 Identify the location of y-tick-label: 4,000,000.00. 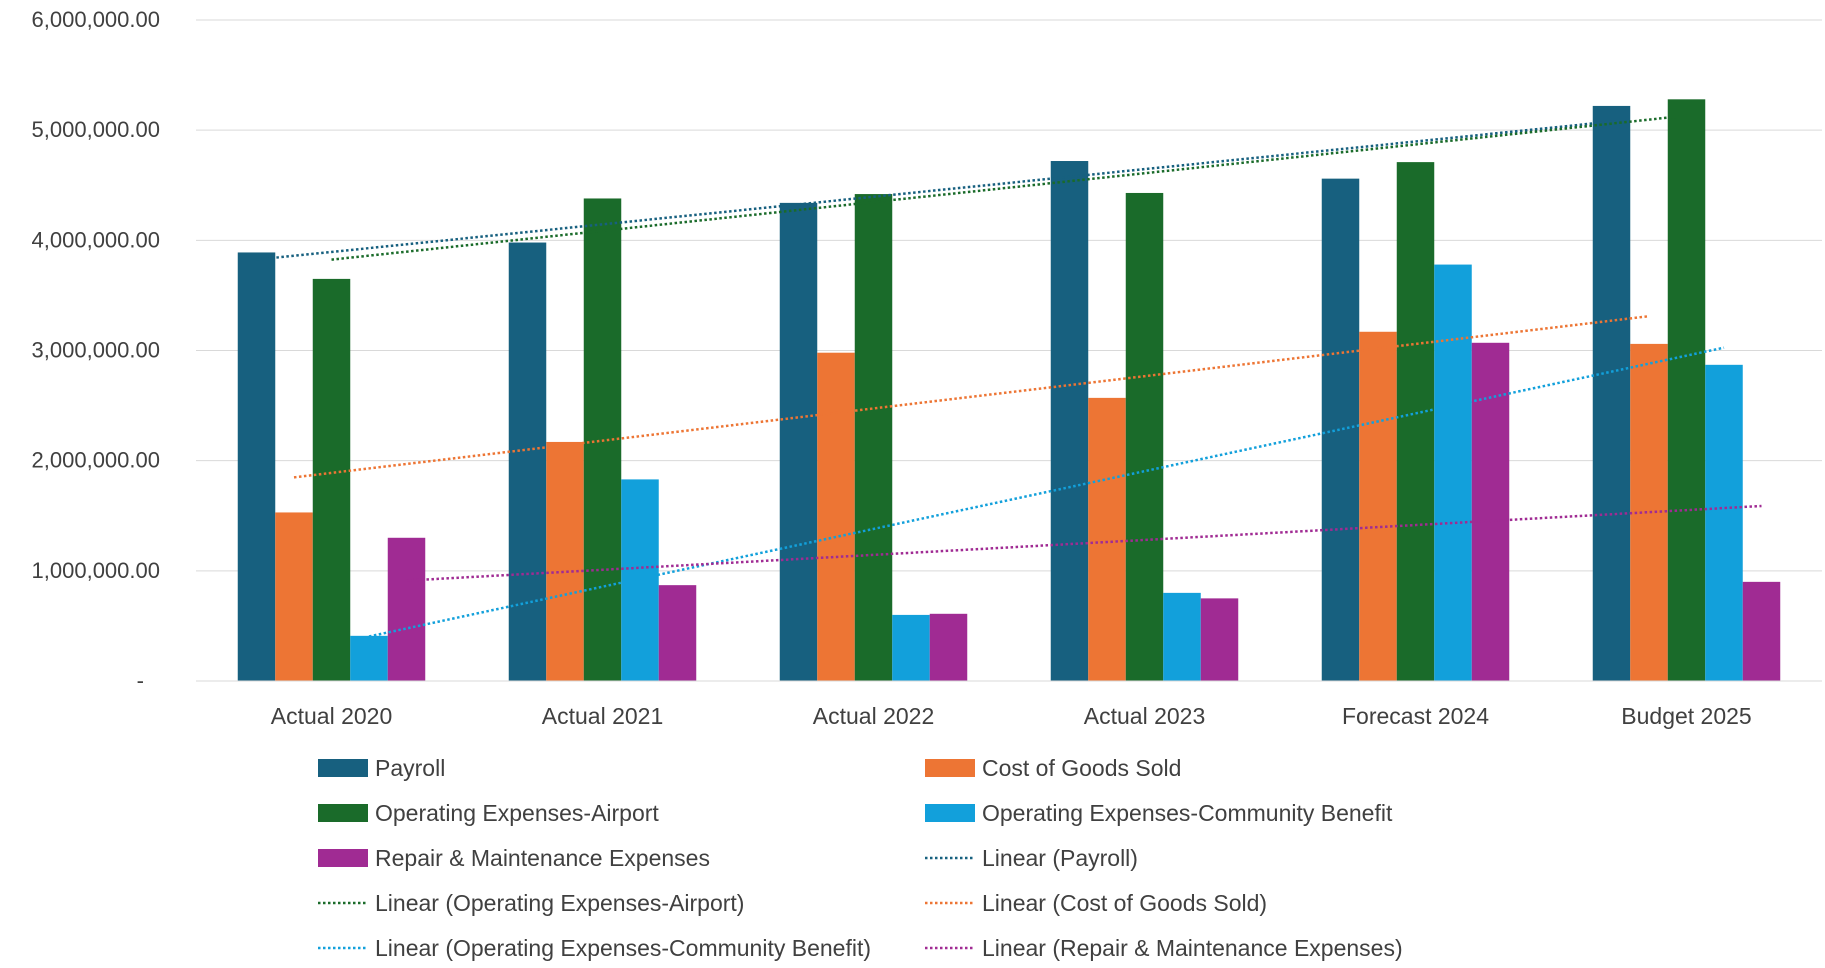
(96, 239).